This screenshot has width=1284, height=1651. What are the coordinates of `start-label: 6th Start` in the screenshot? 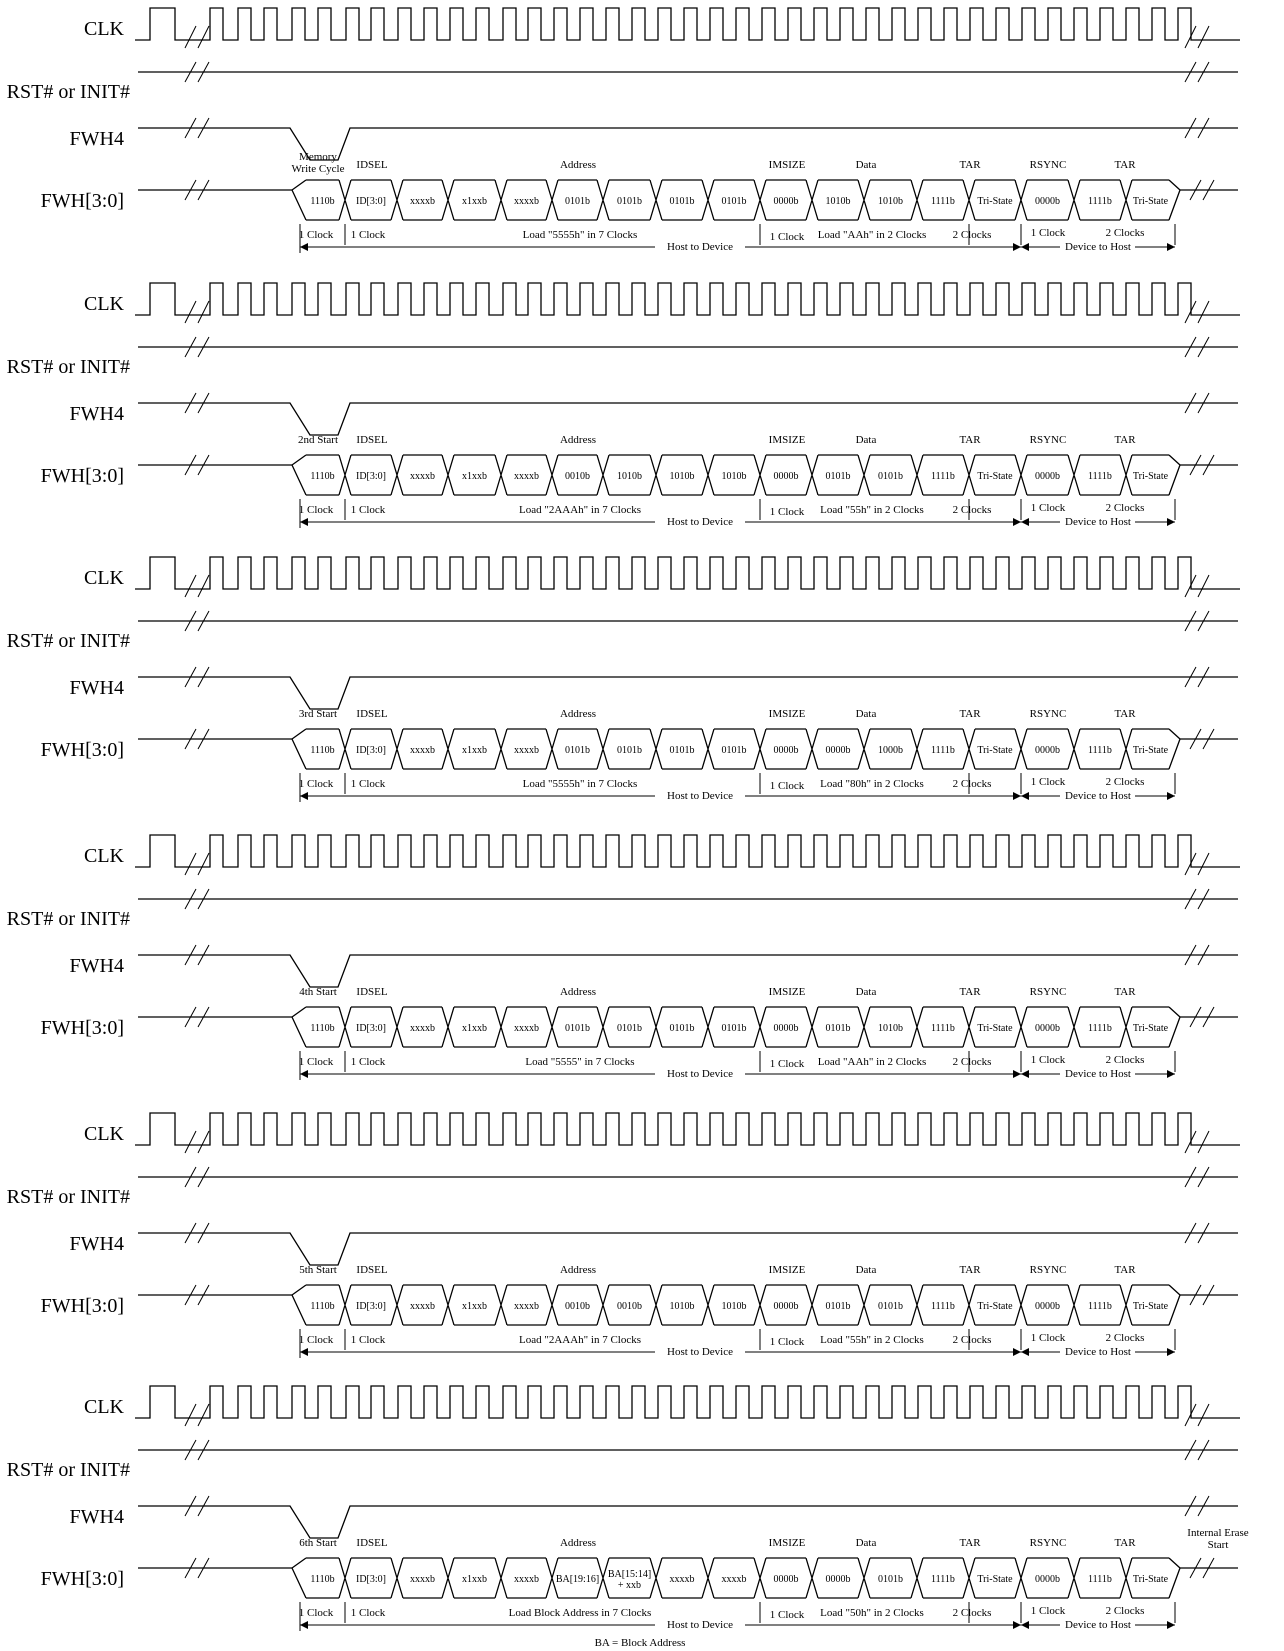 It's located at (318, 1543).